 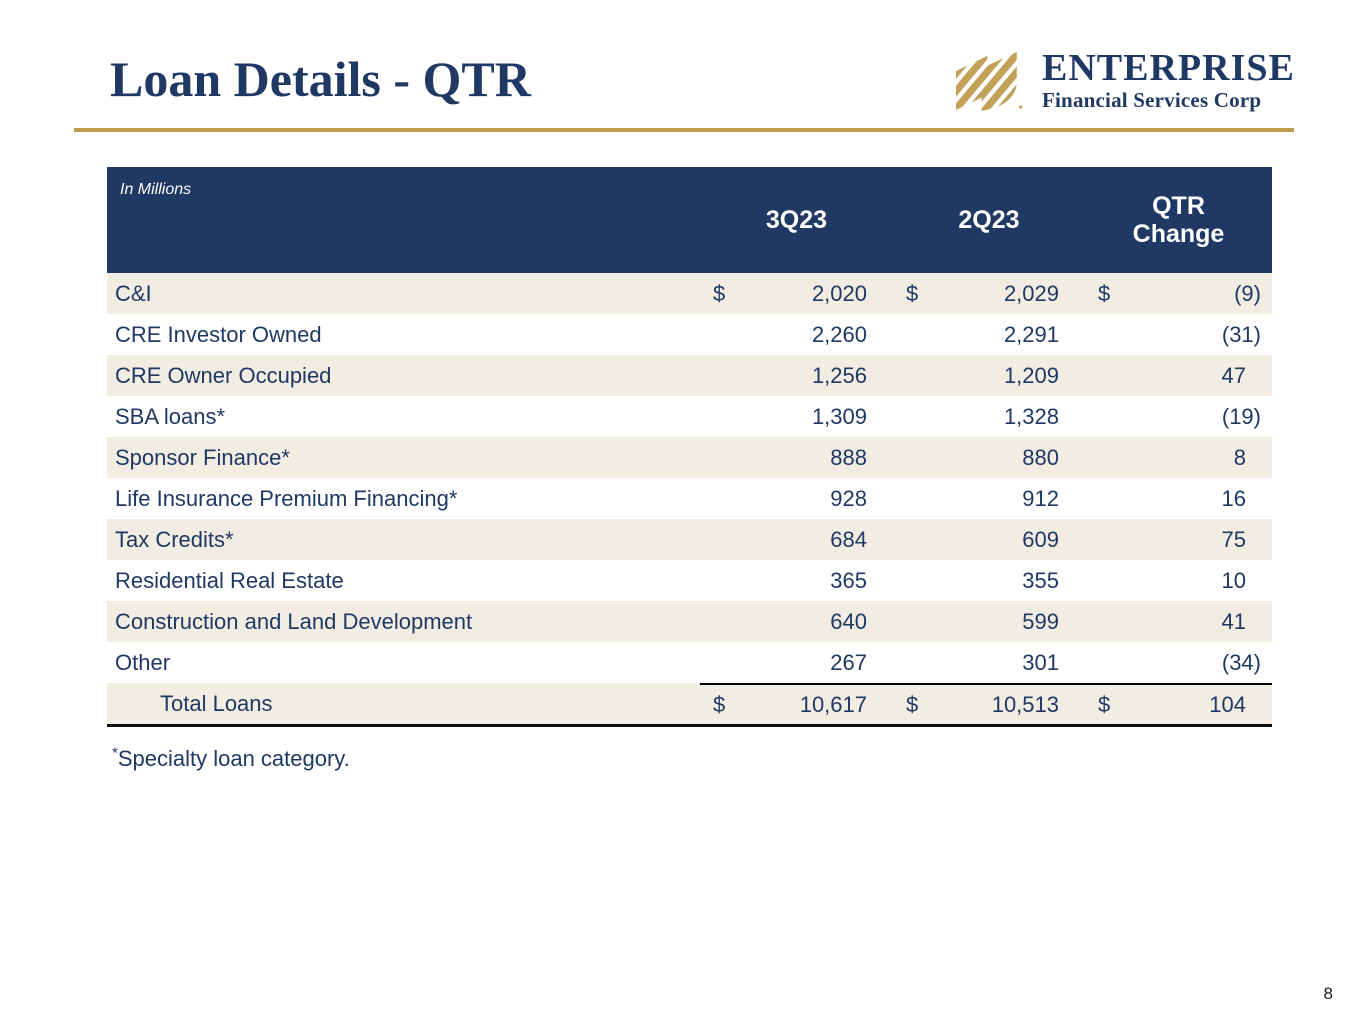 What do you see at coordinates (202, 457) in the screenshot?
I see `row-label: Sponsor Finance*` at bounding box center [202, 457].